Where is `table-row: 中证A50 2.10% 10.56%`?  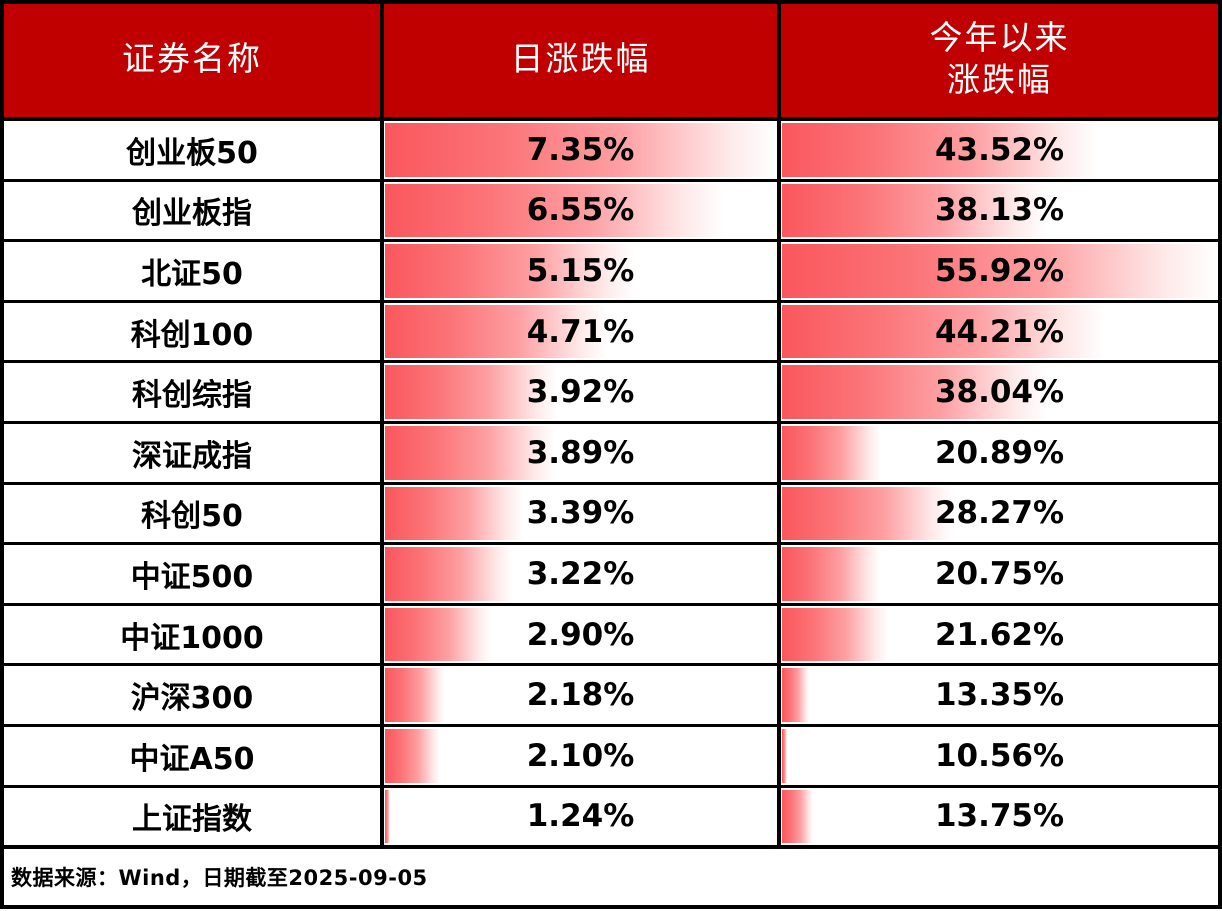
table-row: 中证A50 2.10% 10.56% is located at coordinates (611, 754).